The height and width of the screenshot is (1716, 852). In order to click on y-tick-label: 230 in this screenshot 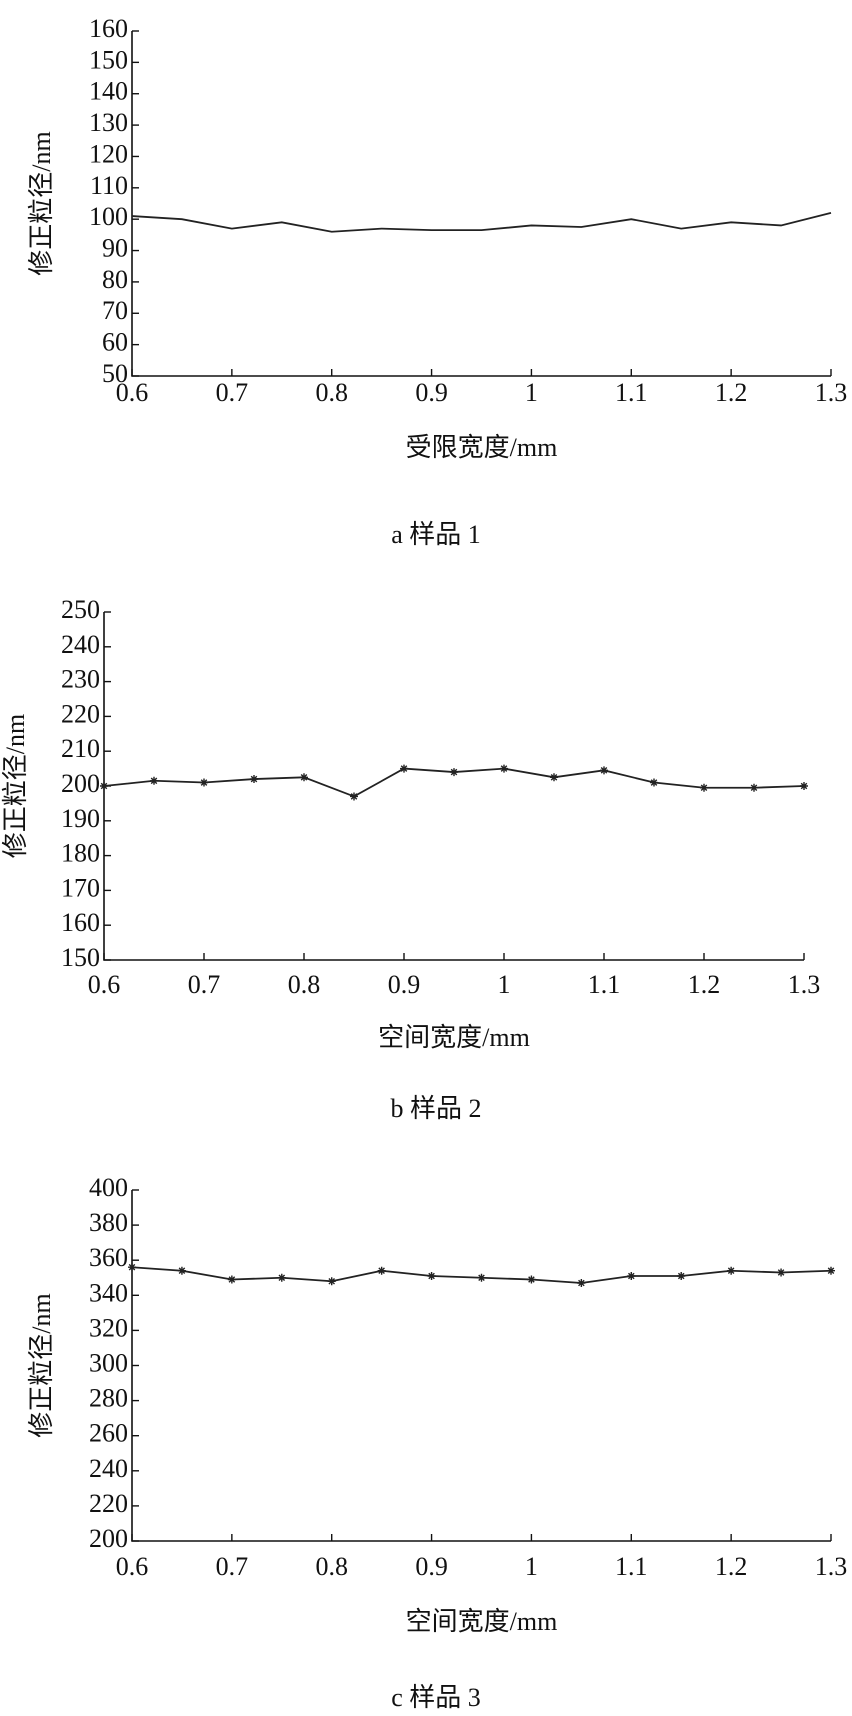, I will do `click(80, 679)`.